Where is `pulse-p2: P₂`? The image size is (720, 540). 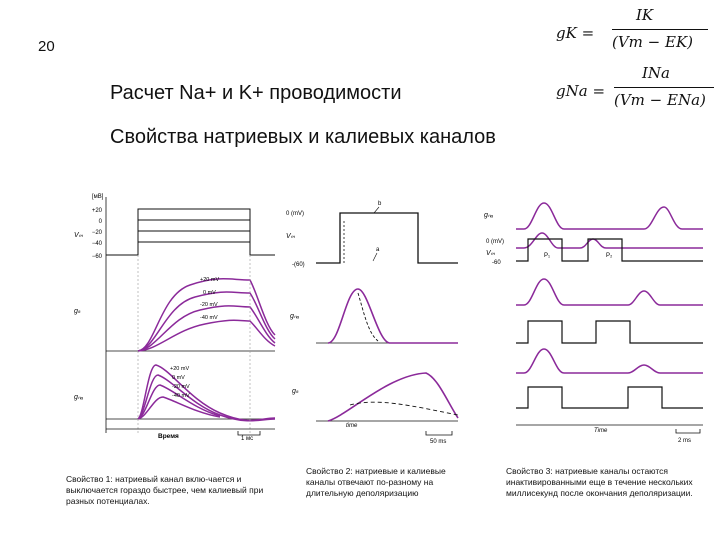
pulse-p2: P₂ is located at coordinates (609, 256).